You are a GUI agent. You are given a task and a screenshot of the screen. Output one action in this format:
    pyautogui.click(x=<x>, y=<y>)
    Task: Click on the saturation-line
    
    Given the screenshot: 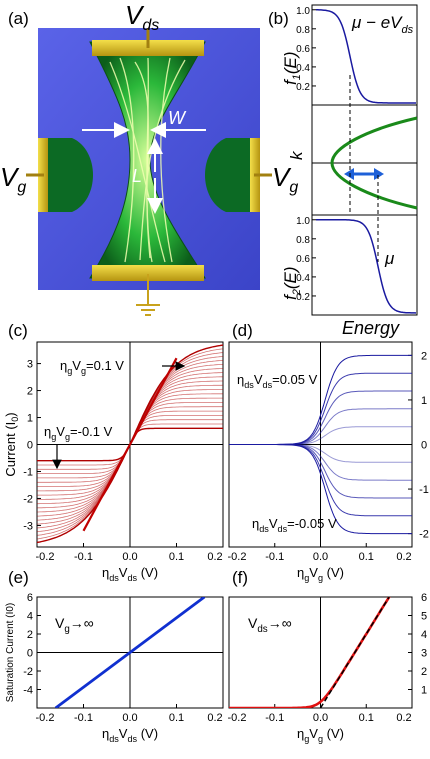 What is the action you would take?
    pyautogui.click(x=130, y=652)
    